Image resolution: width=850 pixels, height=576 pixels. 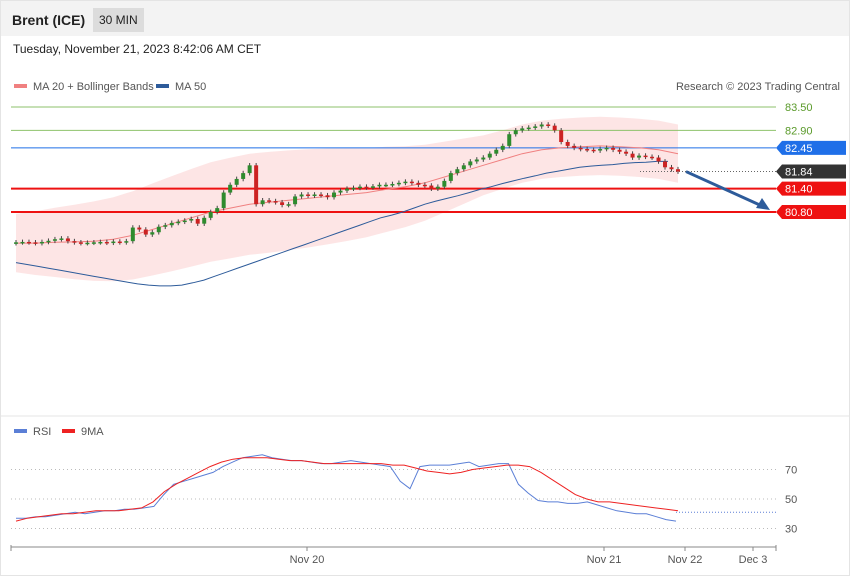 What do you see at coordinates (20, 86) in the screenshot?
I see `ma20-legend-swatch` at bounding box center [20, 86].